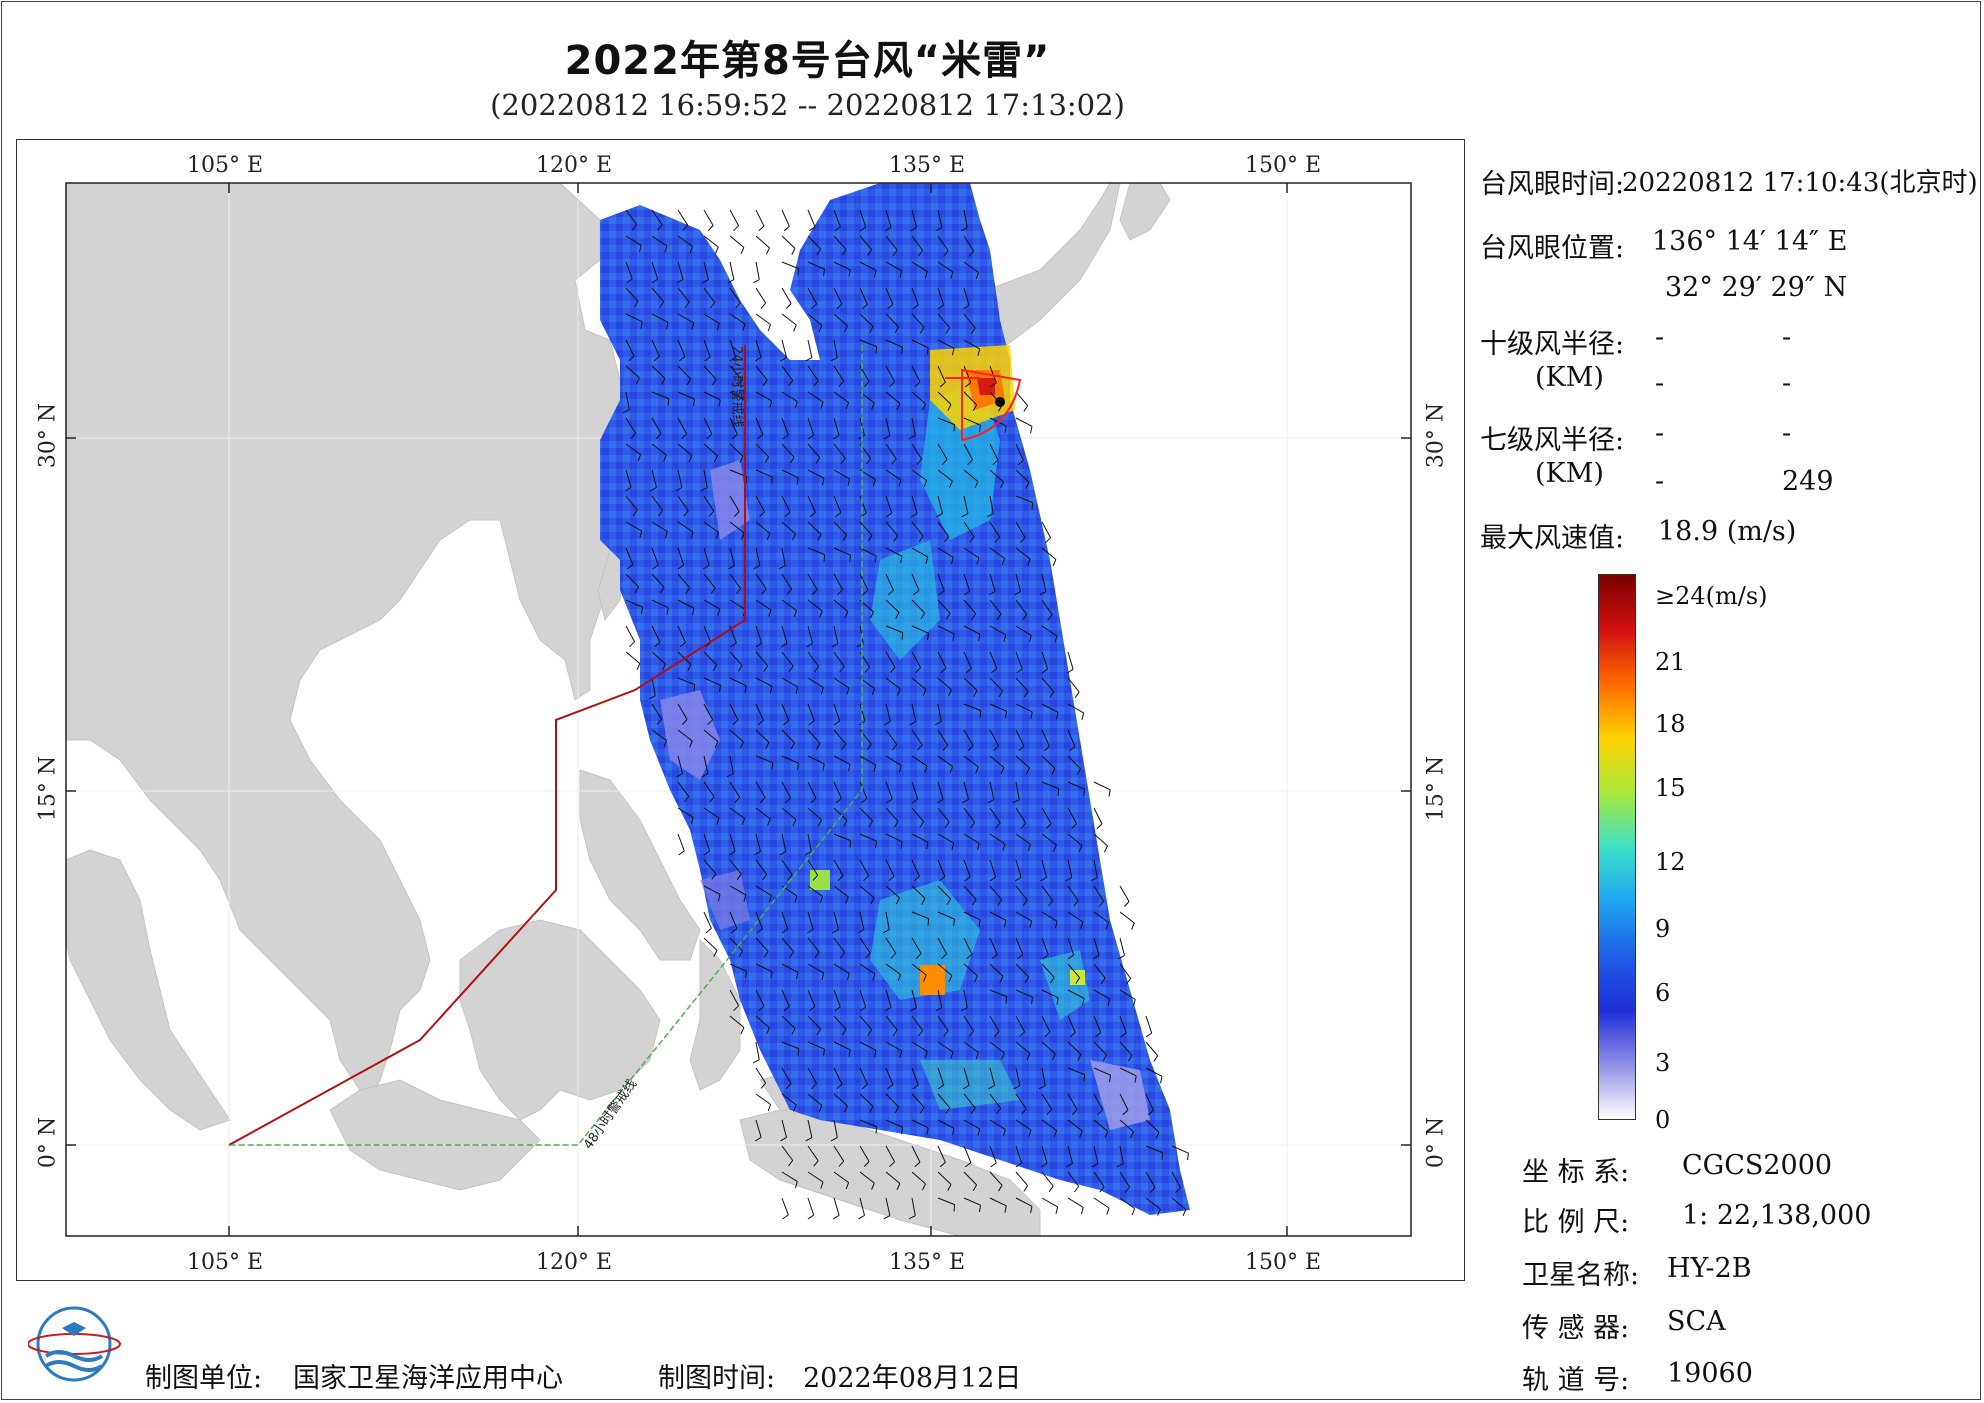 The height and width of the screenshot is (1403, 1984). What do you see at coordinates (1660, 383) in the screenshot?
I see `r10-value-3: -` at bounding box center [1660, 383].